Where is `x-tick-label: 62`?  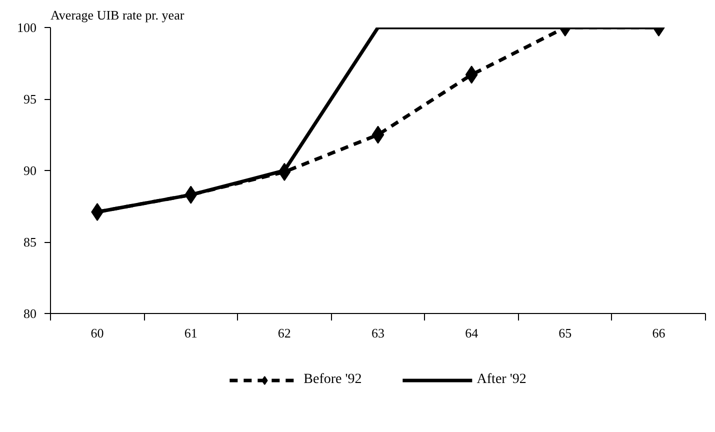
x-tick-label: 62 is located at coordinates (284, 333).